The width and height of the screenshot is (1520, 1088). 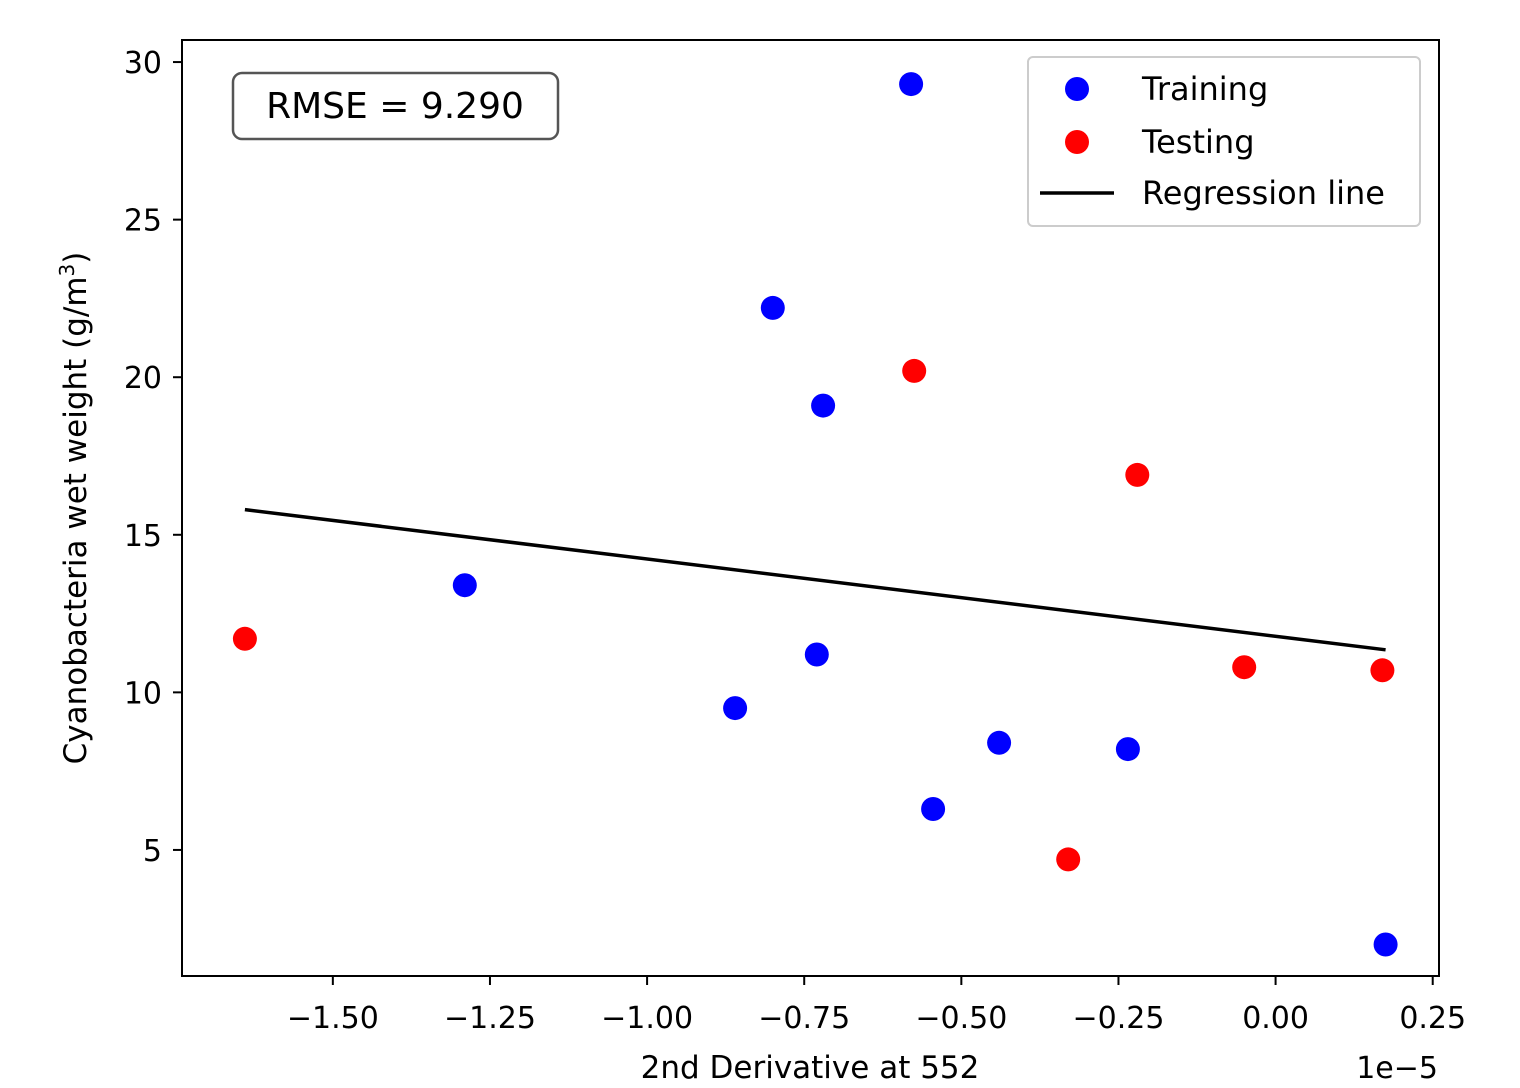 I want to click on y-tick-label: 15, so click(x=143, y=536).